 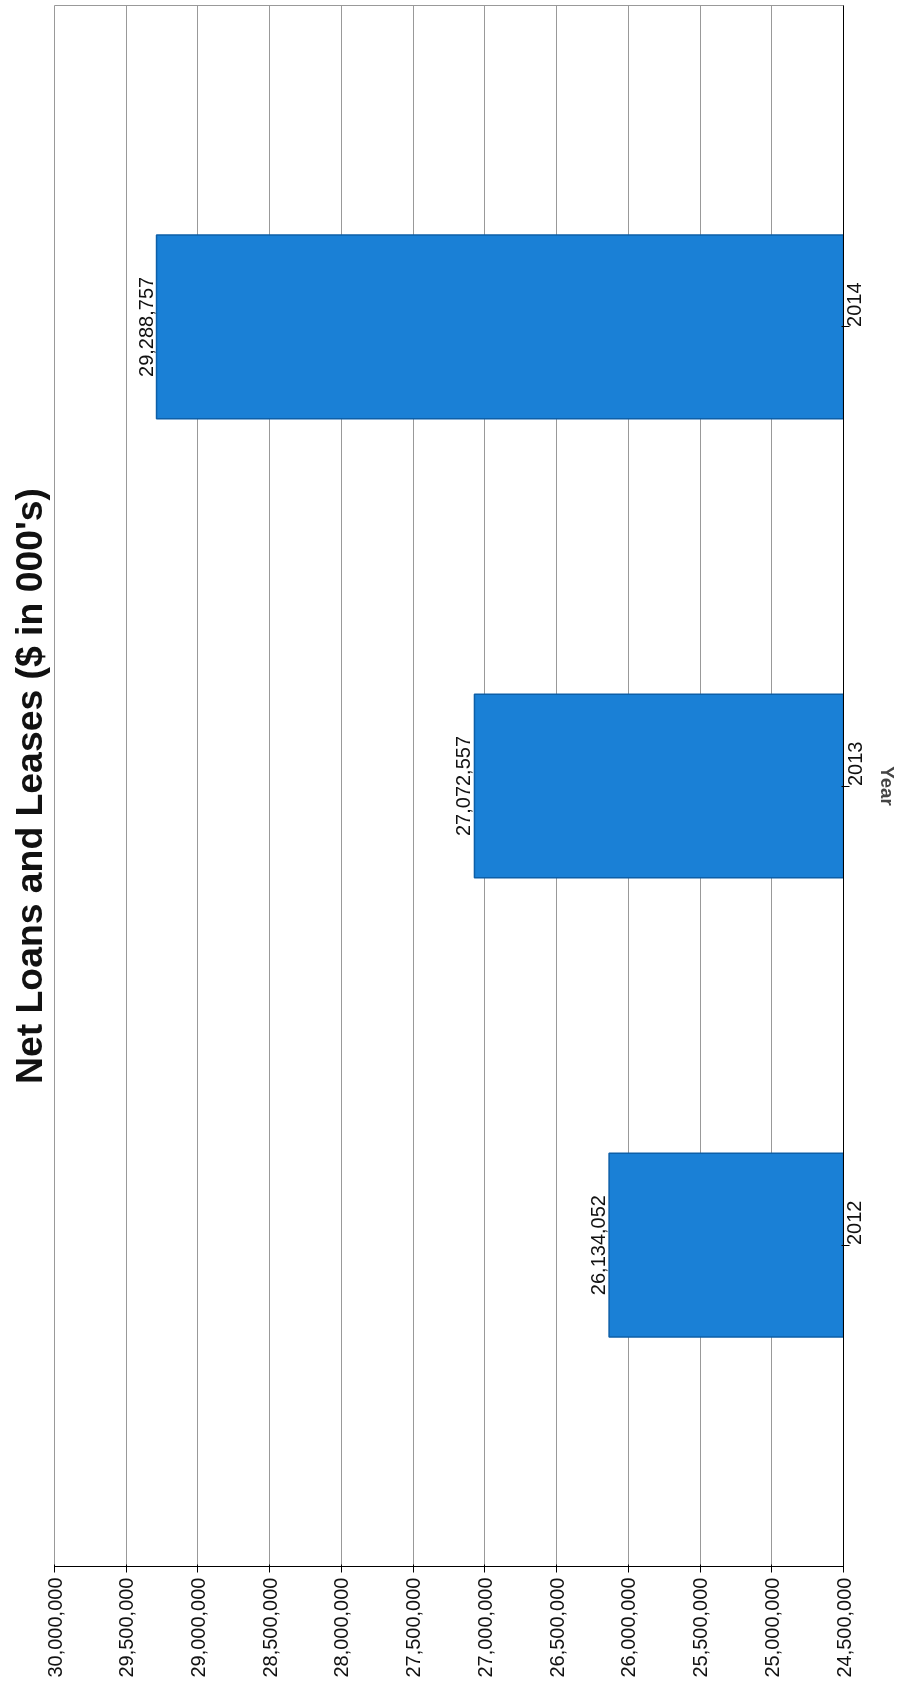 What do you see at coordinates (854, 1223) in the screenshot?
I see `y-tick-label: 2012` at bounding box center [854, 1223].